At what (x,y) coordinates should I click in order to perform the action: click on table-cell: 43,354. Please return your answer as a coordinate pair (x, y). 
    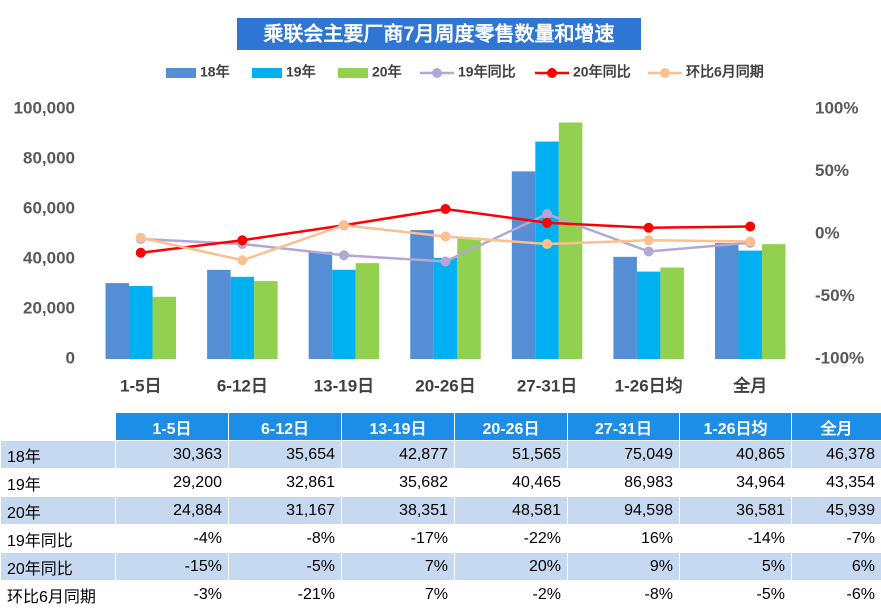
    Looking at the image, I should click on (836, 482).